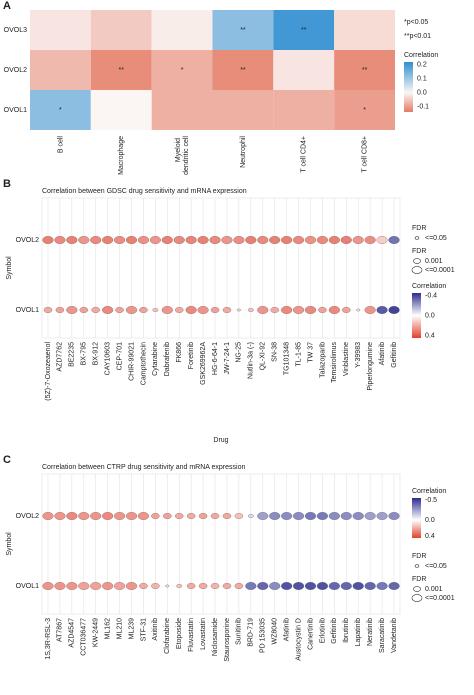 This screenshot has height=695, width=474. I want to click on x-tick-label: FK866, so click(179, 352).